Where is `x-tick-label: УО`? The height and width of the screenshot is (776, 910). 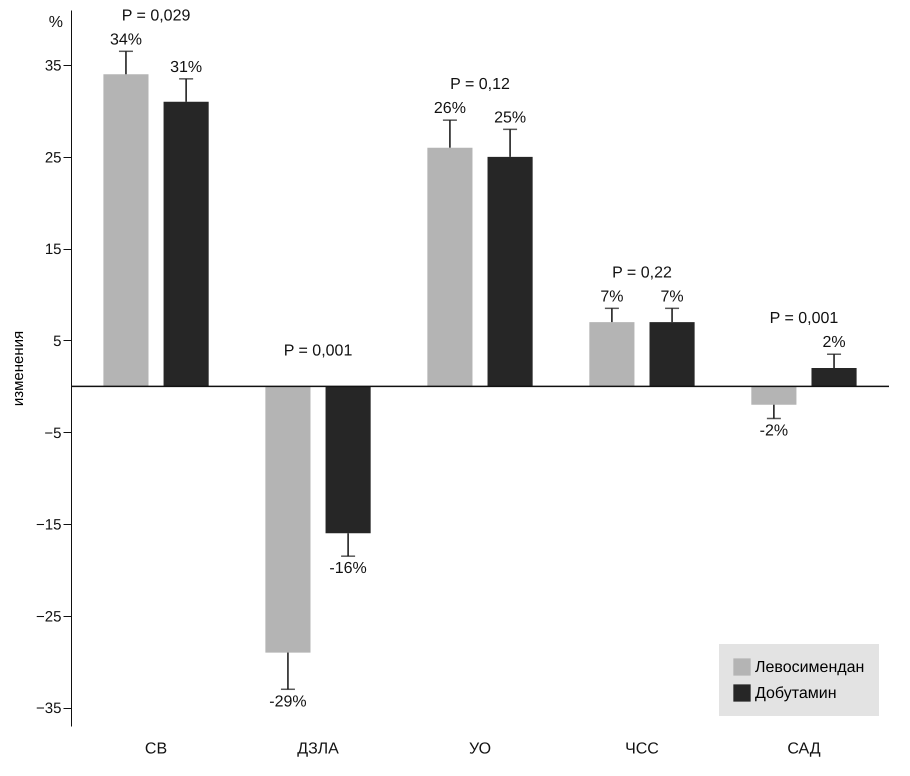
x-tick-label: УО is located at coordinates (480, 749).